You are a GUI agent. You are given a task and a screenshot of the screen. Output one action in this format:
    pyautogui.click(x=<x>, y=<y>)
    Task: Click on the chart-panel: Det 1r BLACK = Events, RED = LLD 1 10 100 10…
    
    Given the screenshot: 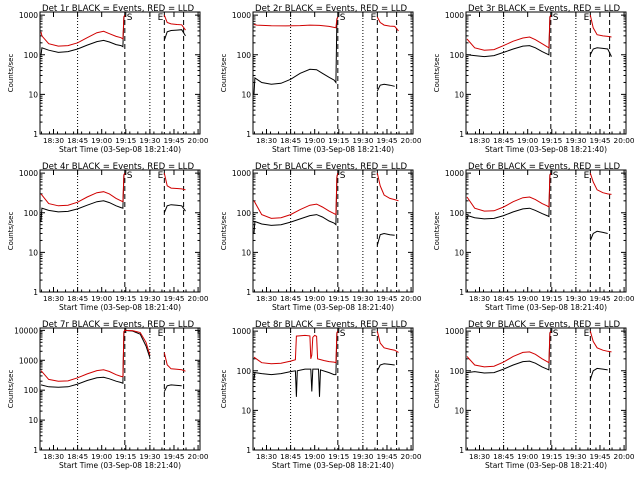 What is the action you would take?
    pyautogui.click(x=108, y=79)
    